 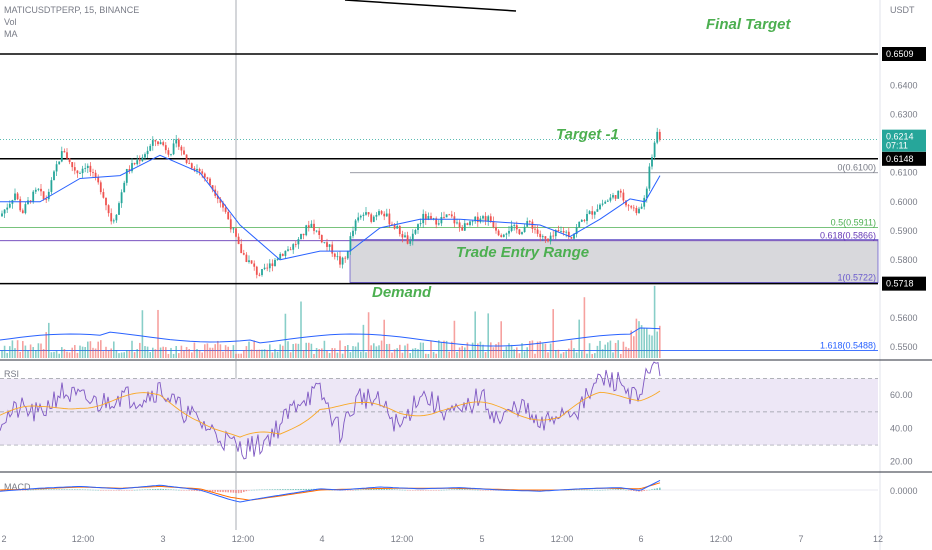 What do you see at coordinates (848, 345) in the screenshot?
I see `fib-level-label: 1.618(0.5488)` at bounding box center [848, 345].